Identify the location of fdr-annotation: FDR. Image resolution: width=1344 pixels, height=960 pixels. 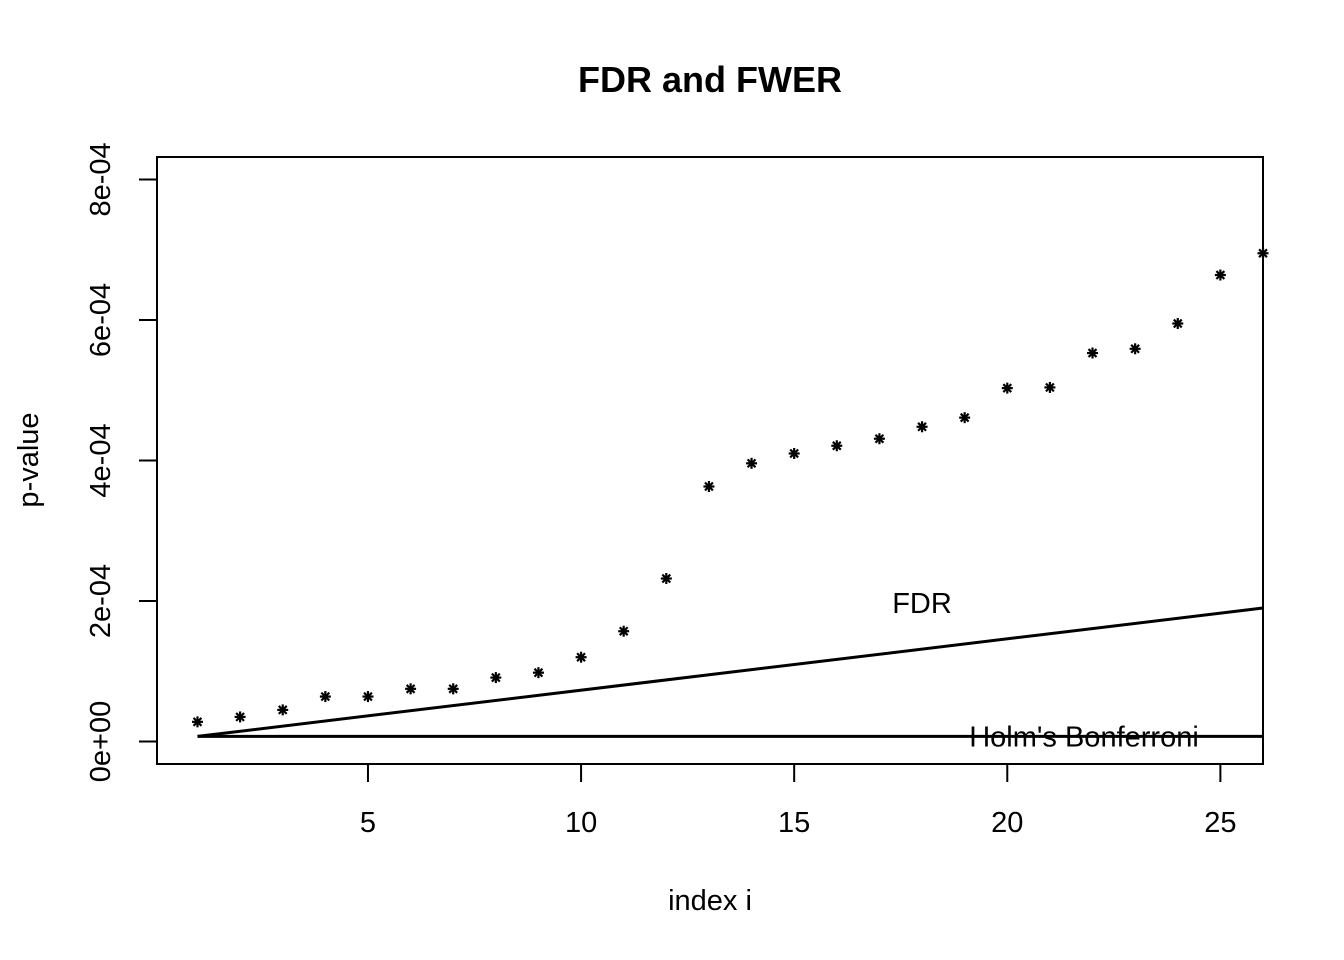
(922, 604).